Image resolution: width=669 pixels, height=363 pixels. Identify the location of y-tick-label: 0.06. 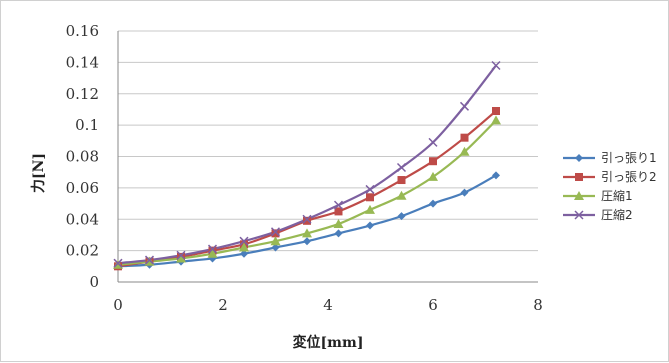
(82, 188).